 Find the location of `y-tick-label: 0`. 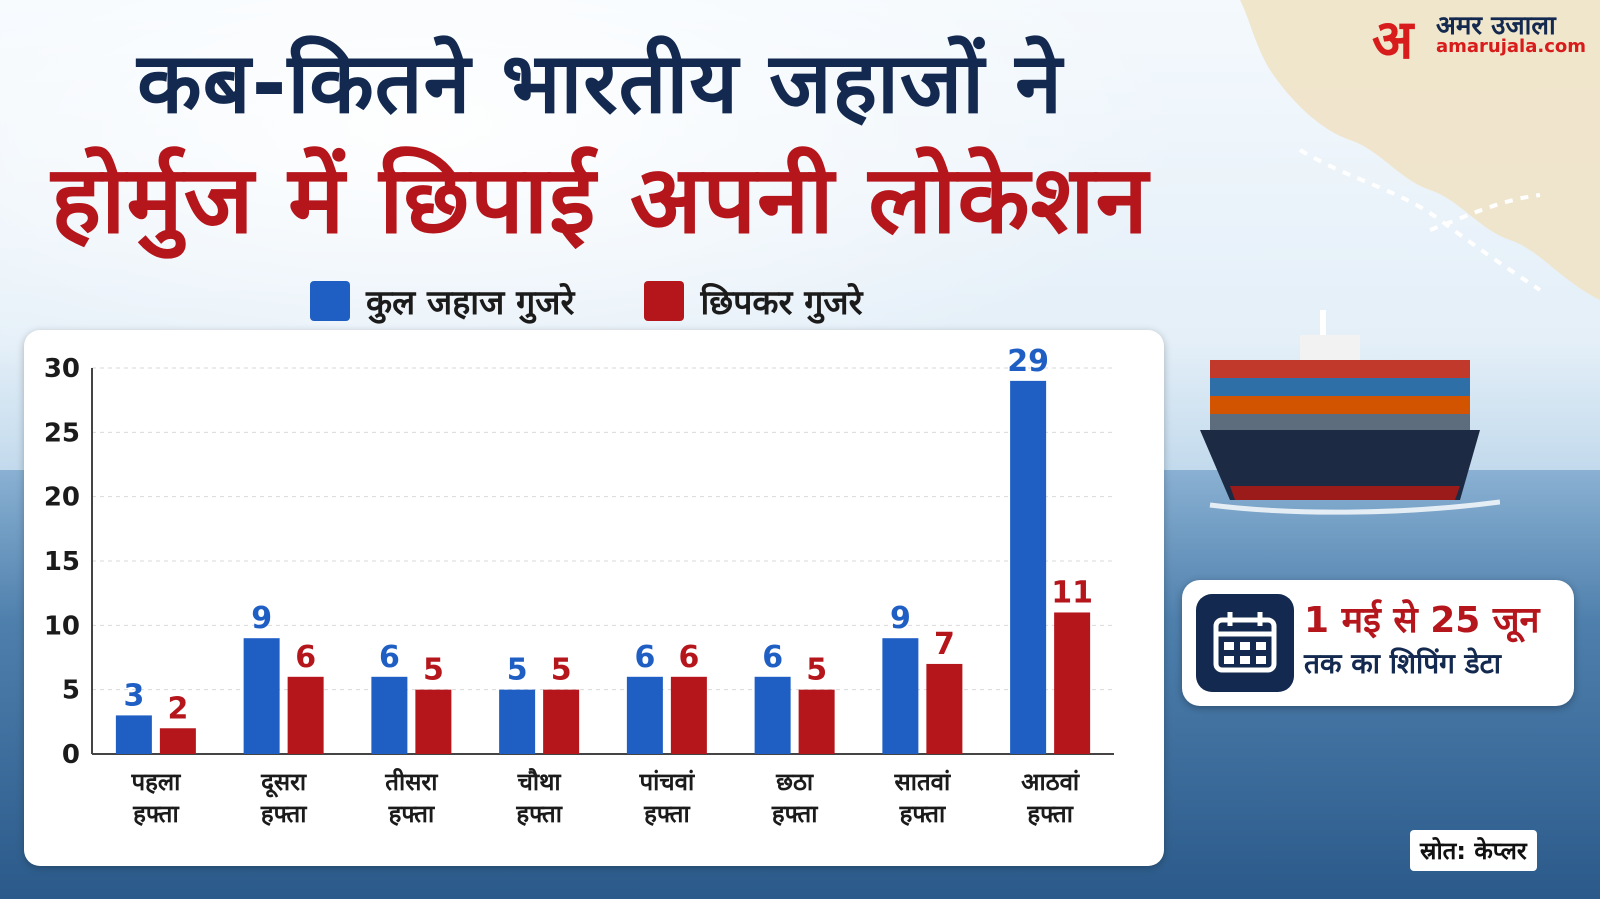

y-tick-label: 0 is located at coordinates (71, 755).